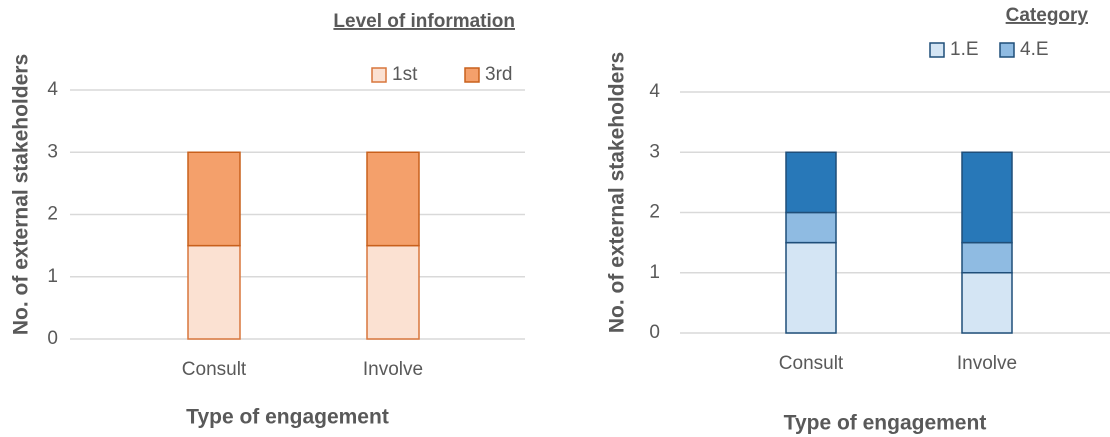 Image resolution: width=1110 pixels, height=437 pixels. Describe the element at coordinates (424, 21) in the screenshot. I see `legend-title: Level of information` at that location.